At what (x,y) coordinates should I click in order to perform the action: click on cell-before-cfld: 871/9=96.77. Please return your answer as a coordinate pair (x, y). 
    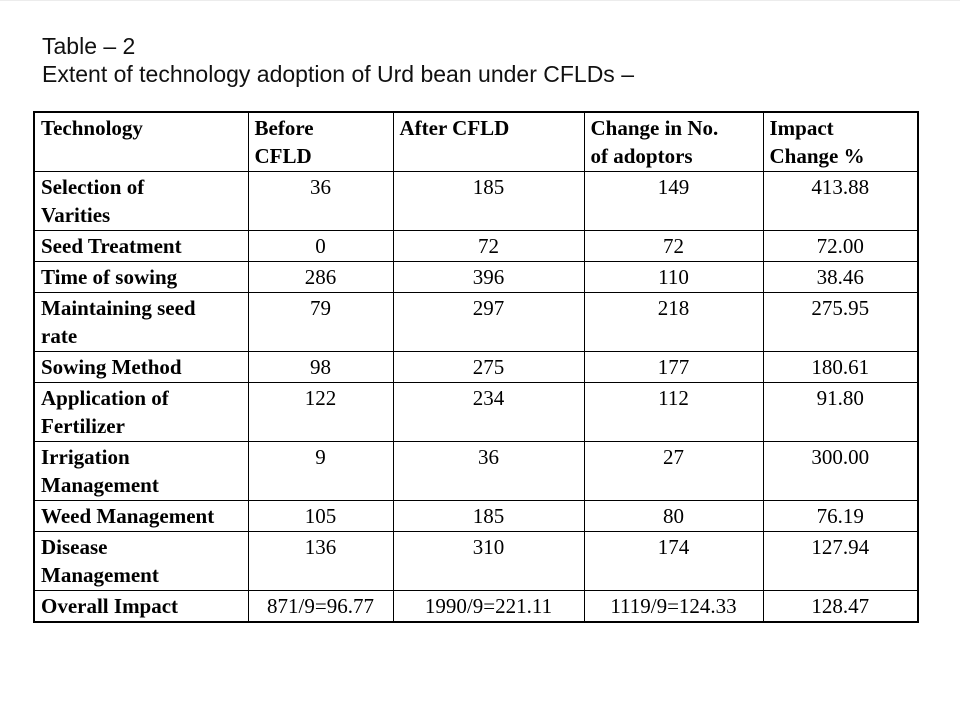
    Looking at the image, I should click on (320, 606).